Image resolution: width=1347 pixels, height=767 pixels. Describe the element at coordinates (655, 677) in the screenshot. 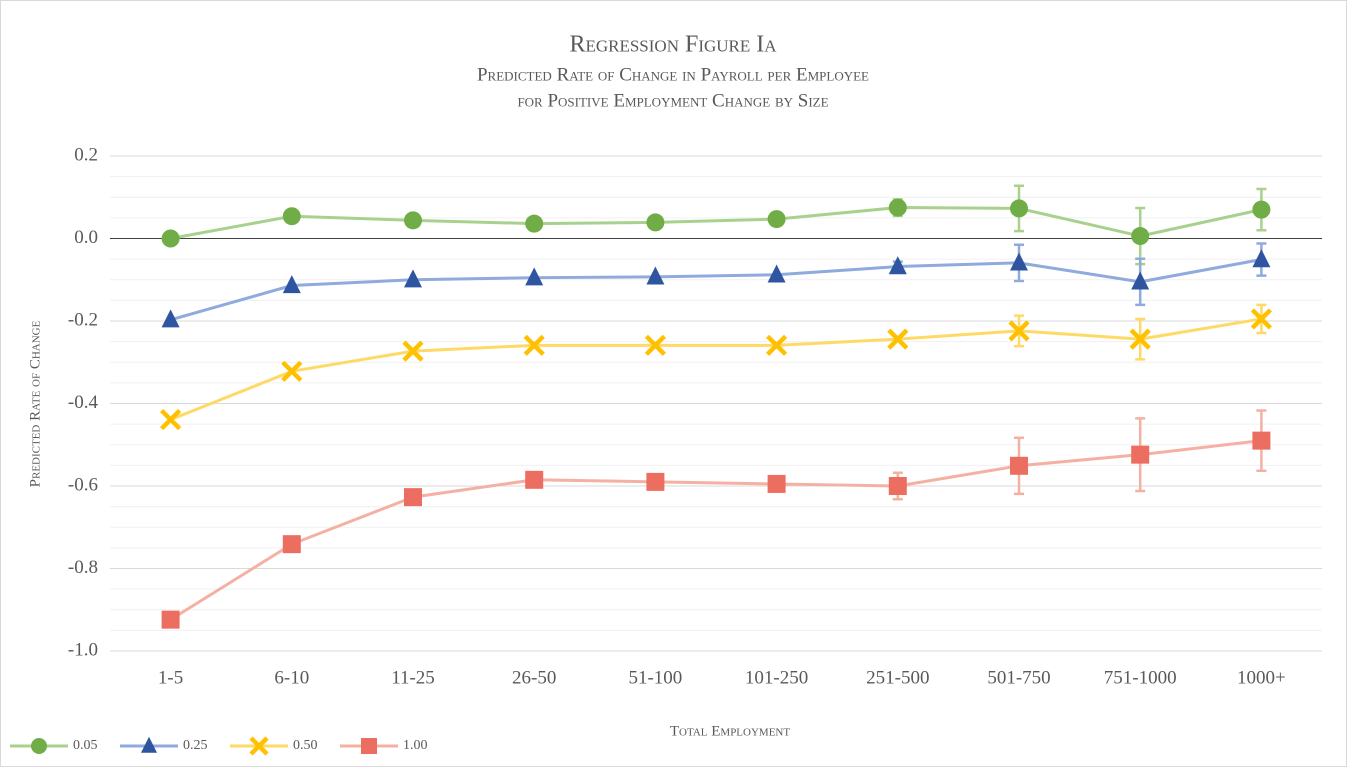

I see `x-tick-label: 51-100` at that location.